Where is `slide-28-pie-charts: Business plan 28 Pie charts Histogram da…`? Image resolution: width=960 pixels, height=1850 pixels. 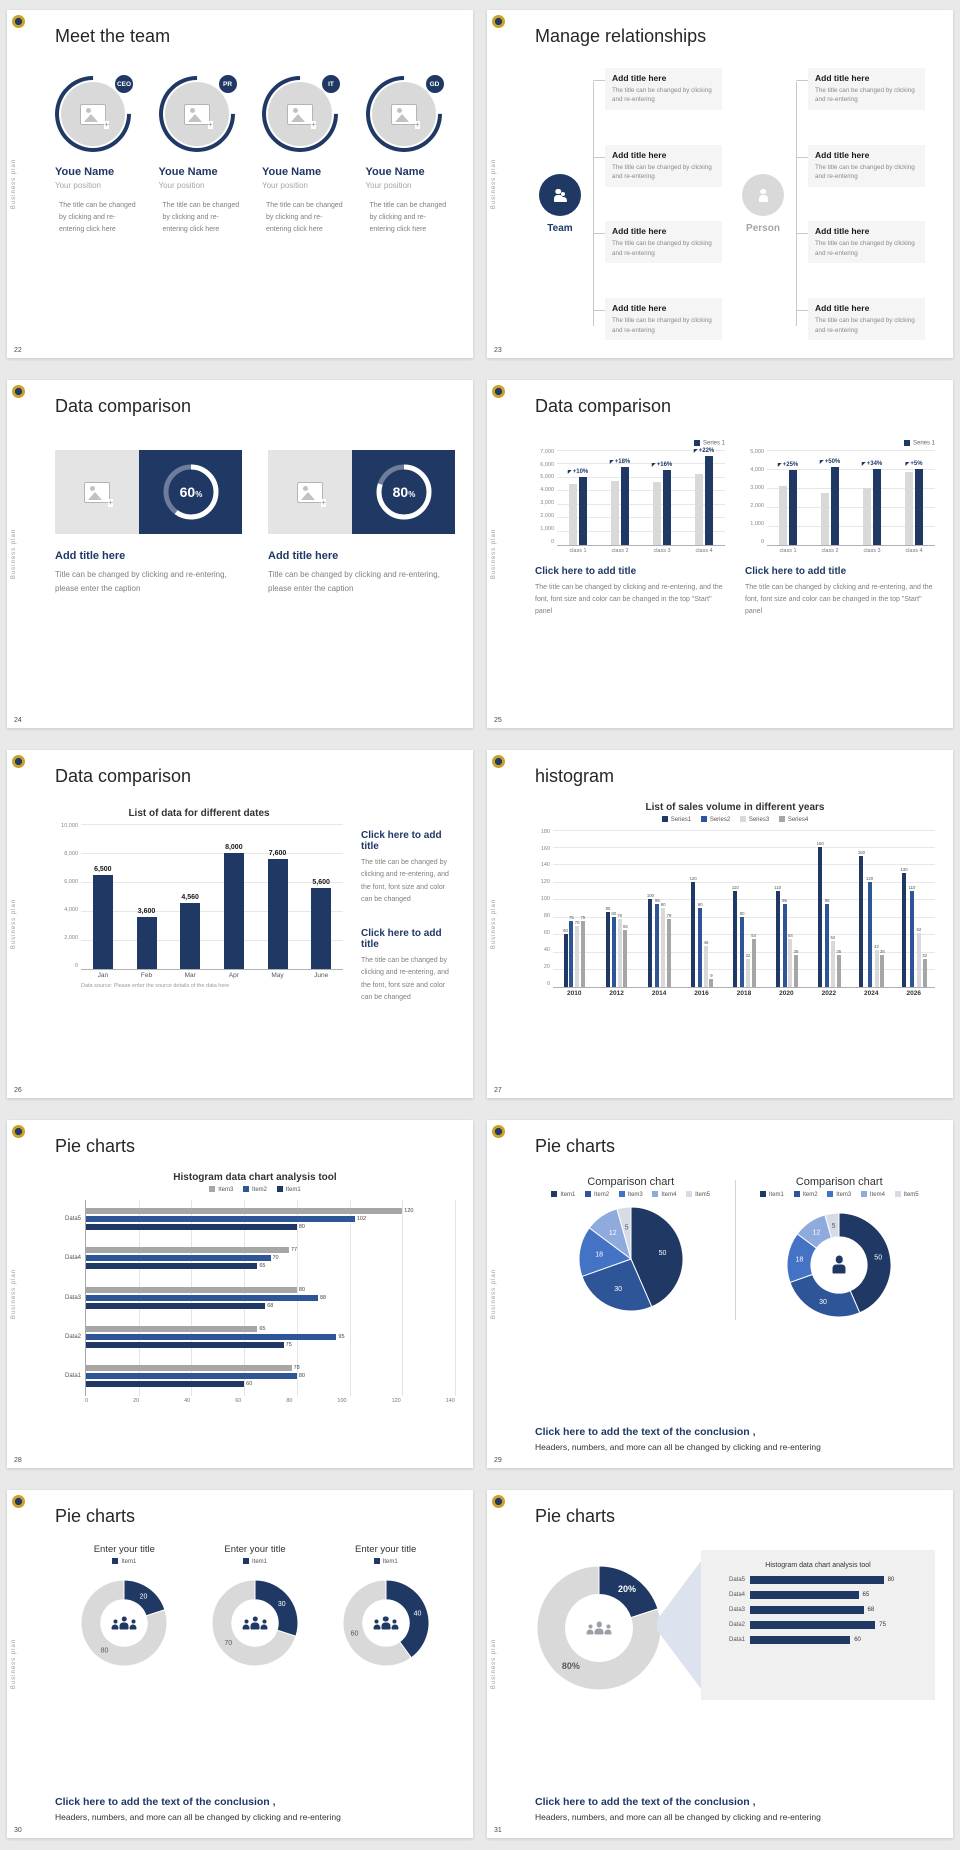
slide-28-pie-charts: Business plan 28 Pie charts Histogram da… is located at coordinates (240, 1294).